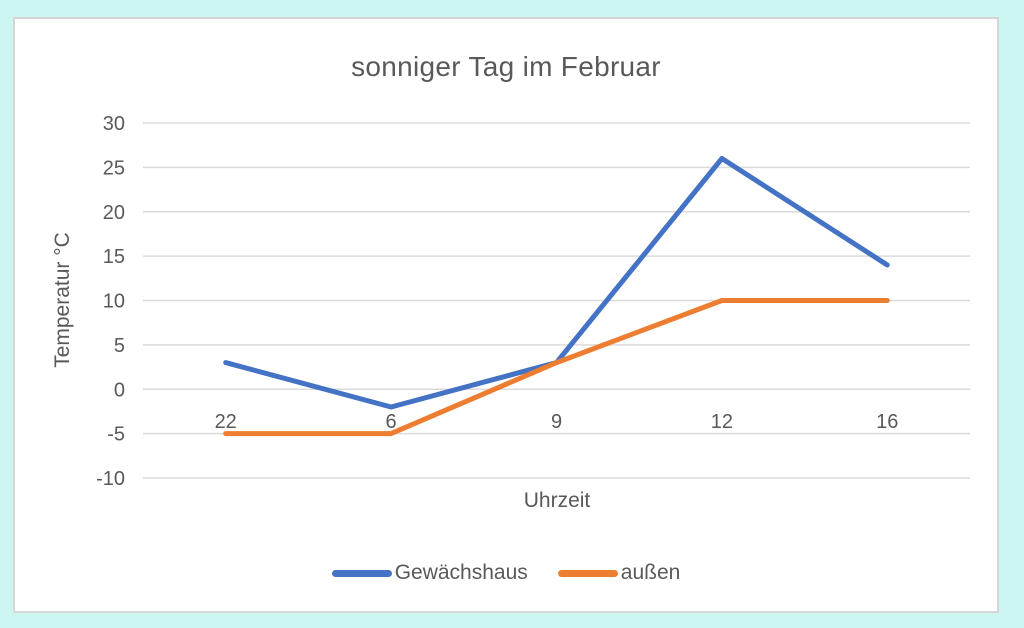  I want to click on legend-item-1: außen, so click(619, 573).